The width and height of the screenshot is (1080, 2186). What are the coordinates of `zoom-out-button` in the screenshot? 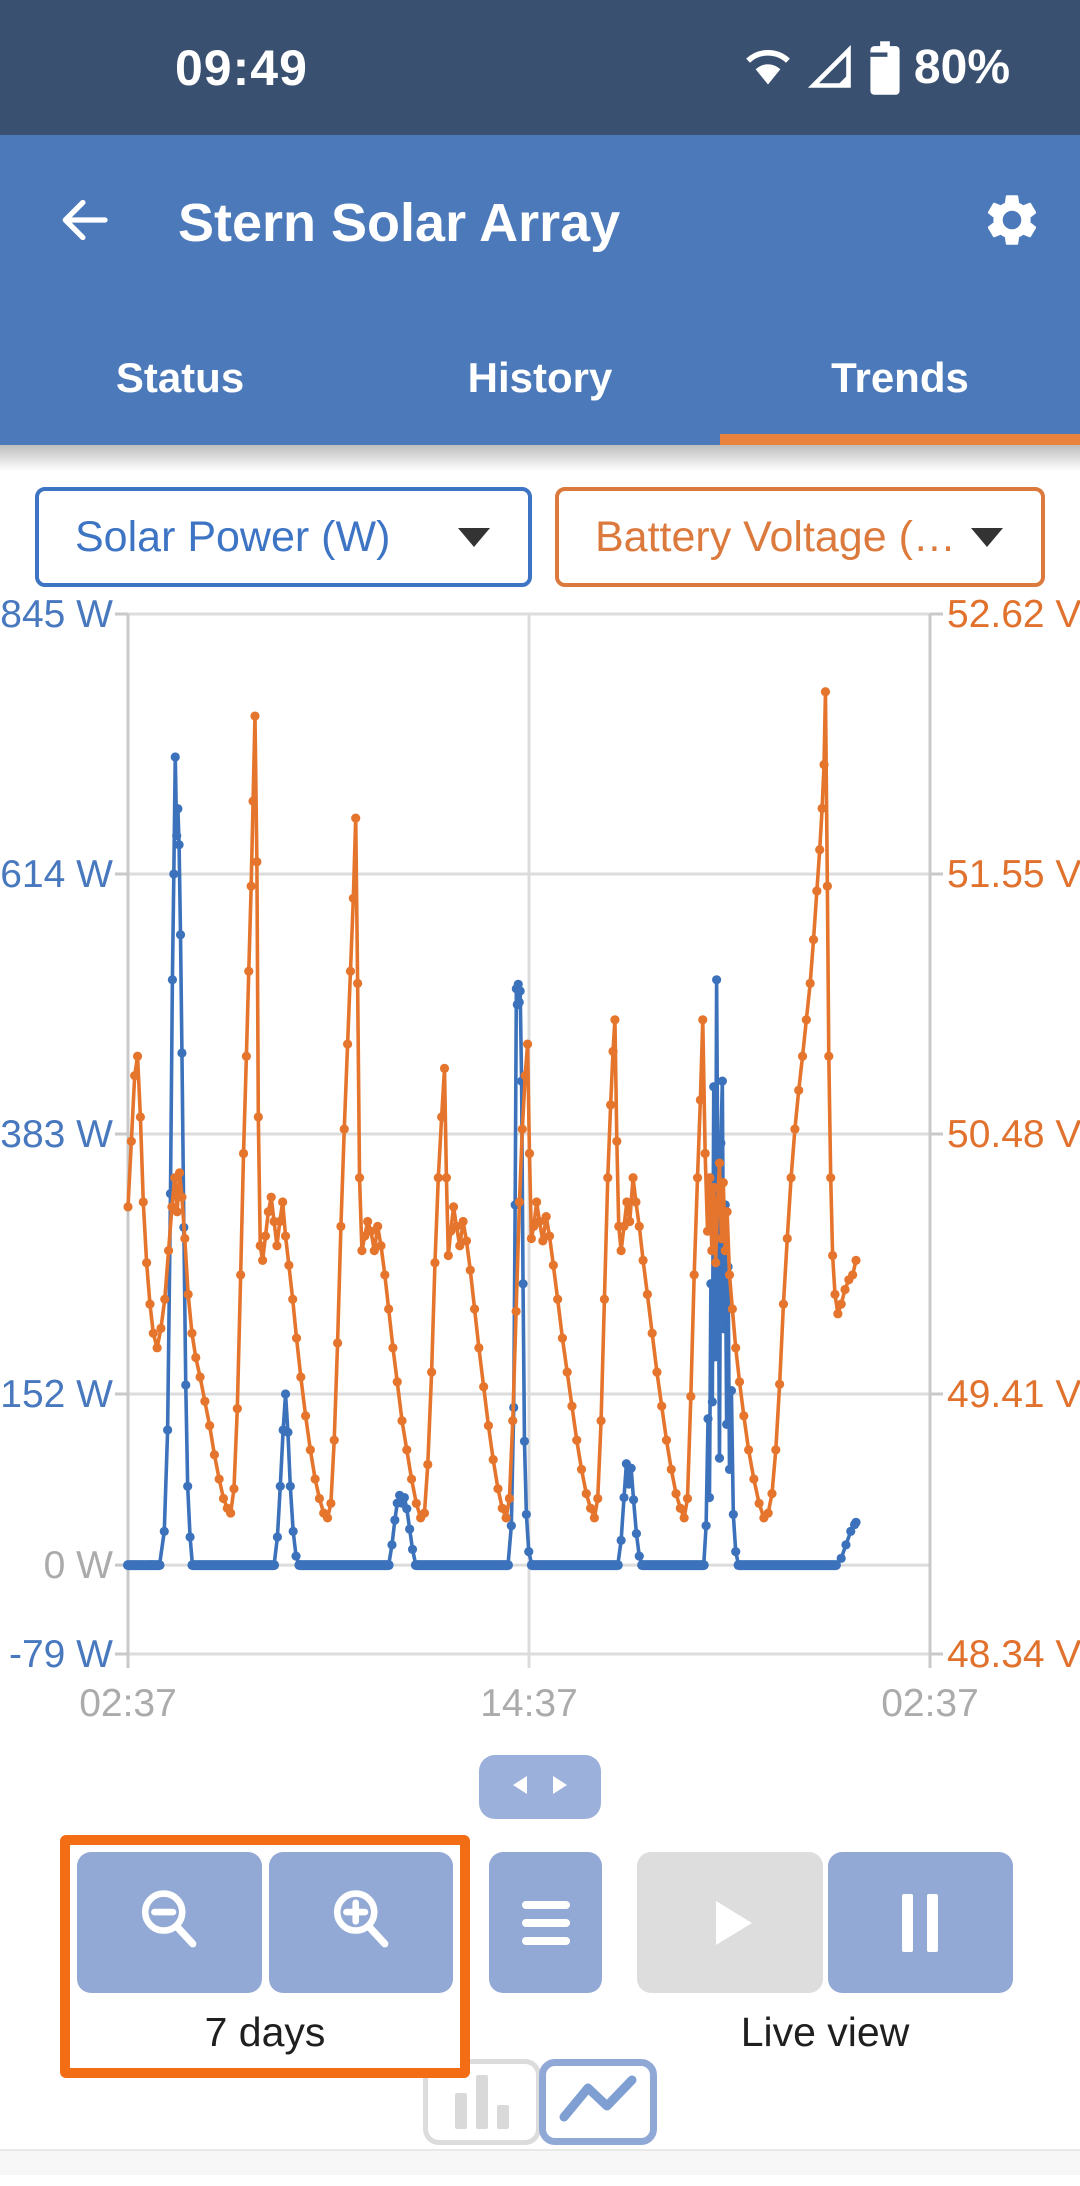 It's located at (169, 1922).